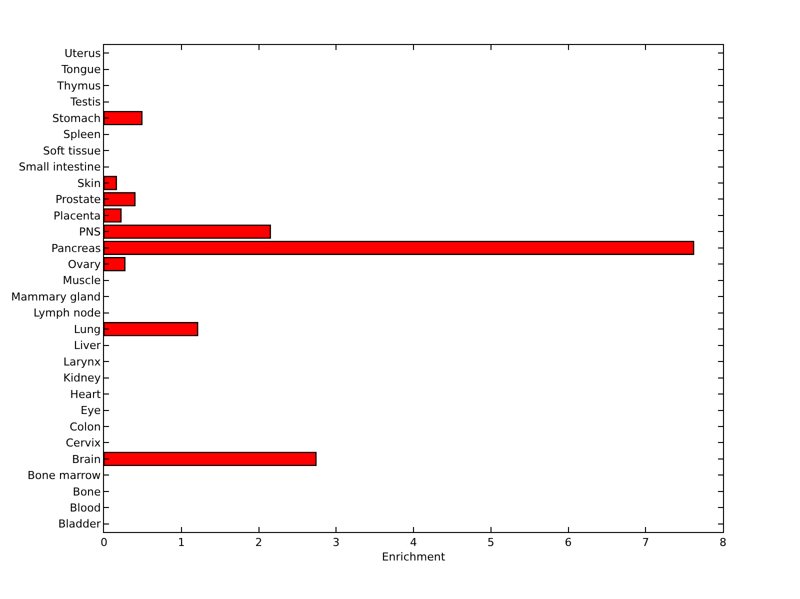 The width and height of the screenshot is (800, 599). I want to click on x-tick-label: 2, so click(258, 543).